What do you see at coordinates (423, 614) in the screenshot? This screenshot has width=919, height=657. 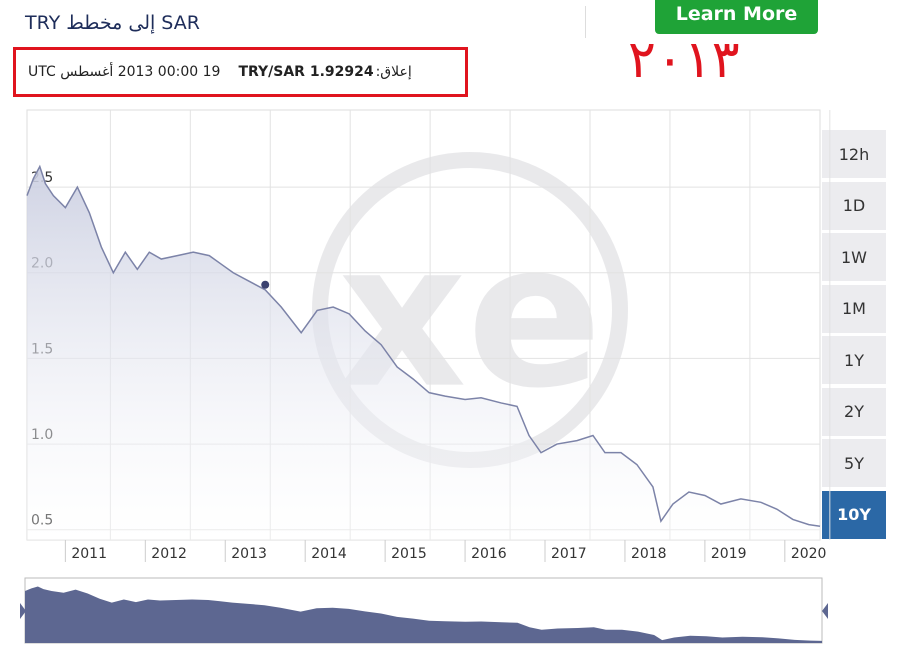 I see `navigator-area` at bounding box center [423, 614].